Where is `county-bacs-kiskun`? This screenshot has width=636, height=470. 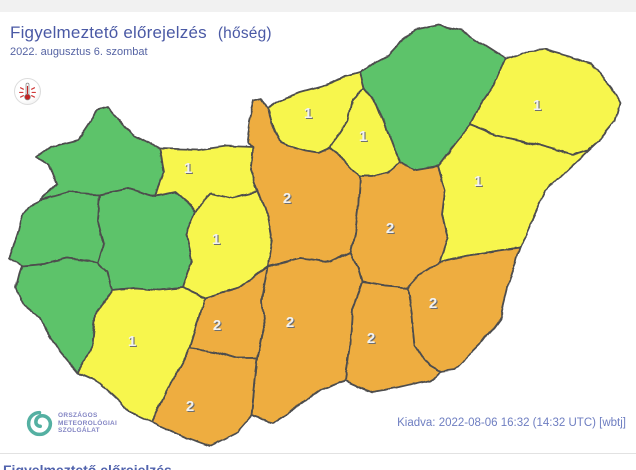
county-bacs-kiskun is located at coordinates (307, 337).